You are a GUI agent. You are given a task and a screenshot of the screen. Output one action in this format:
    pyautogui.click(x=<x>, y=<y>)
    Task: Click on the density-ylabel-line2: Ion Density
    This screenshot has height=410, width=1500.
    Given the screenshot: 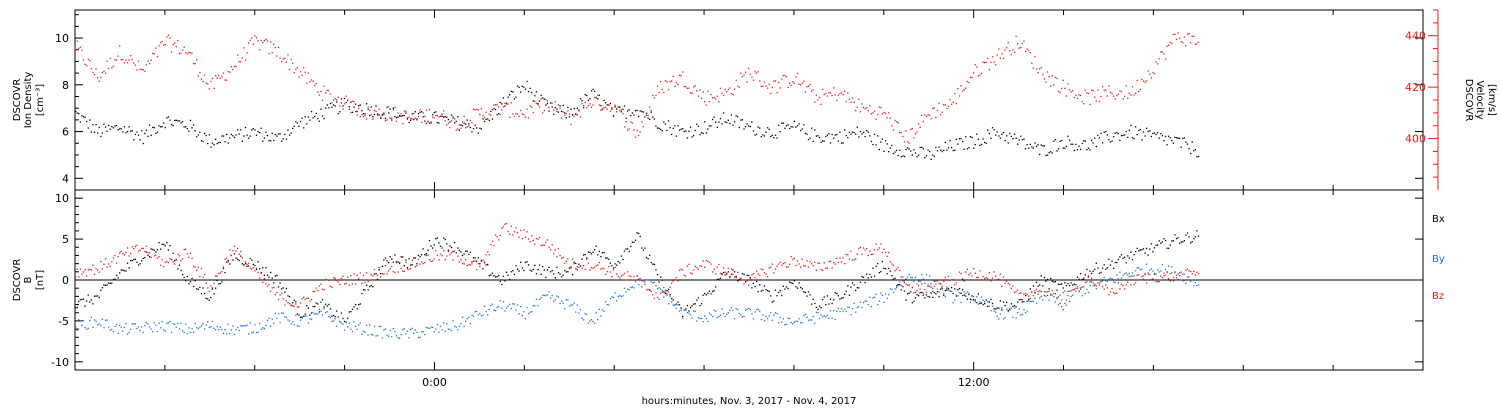 What is the action you would take?
    pyautogui.click(x=28, y=100)
    